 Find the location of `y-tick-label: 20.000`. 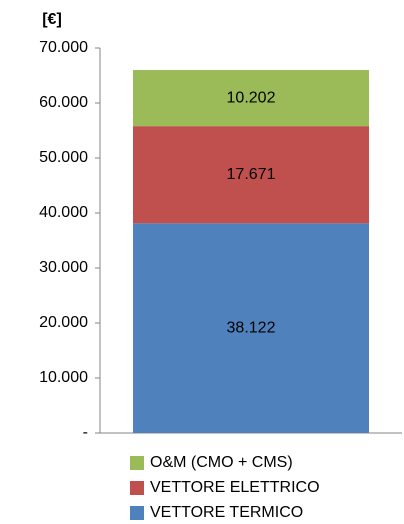

y-tick-label: 20.000 is located at coordinates (63, 322).